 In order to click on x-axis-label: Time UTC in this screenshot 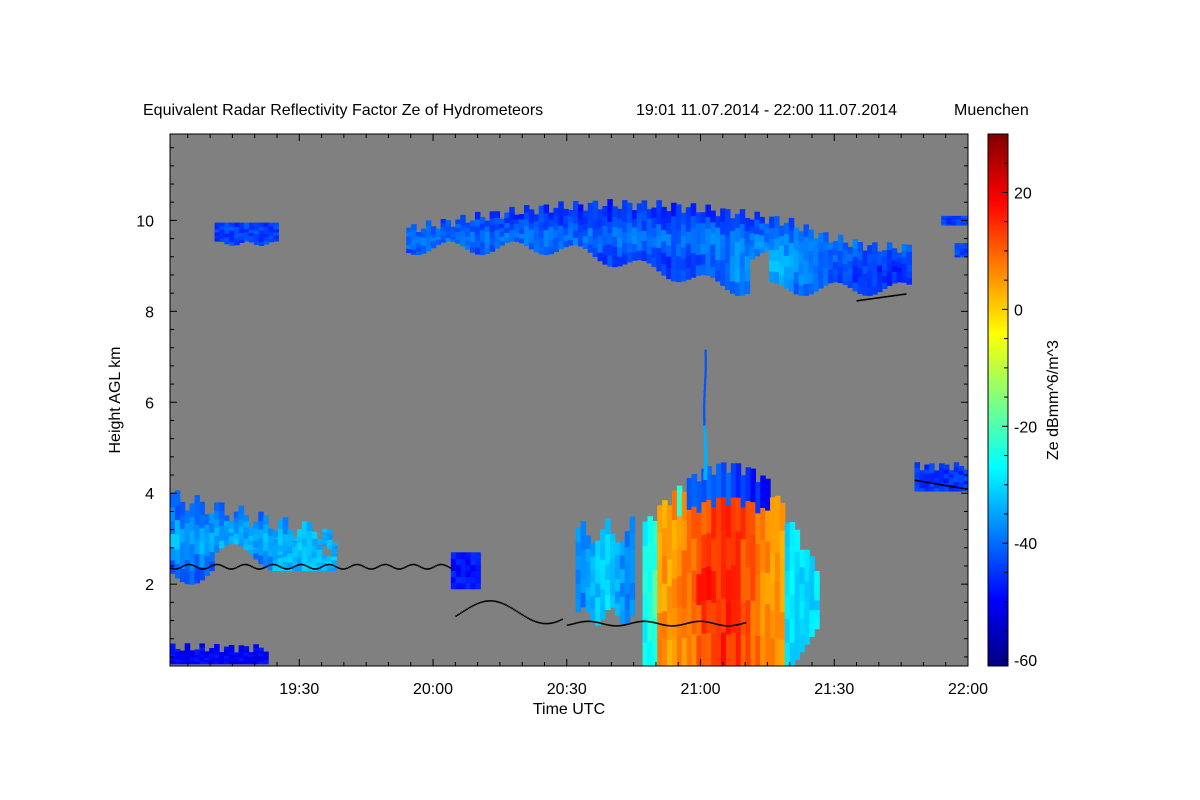, I will do `click(569, 709)`.